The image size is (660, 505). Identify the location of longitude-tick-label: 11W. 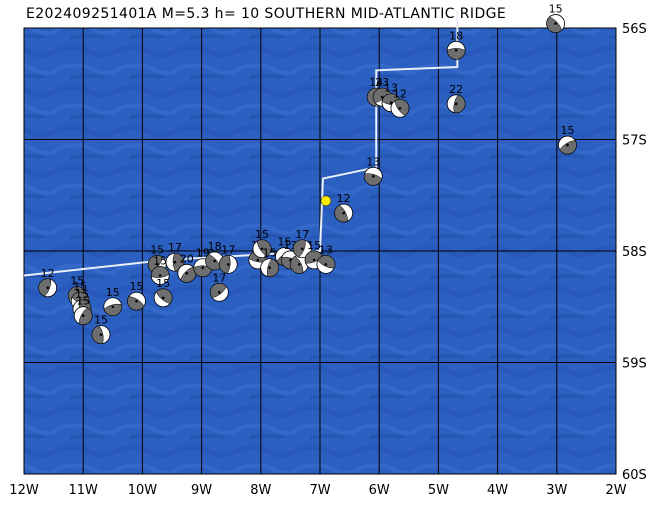
(83, 490).